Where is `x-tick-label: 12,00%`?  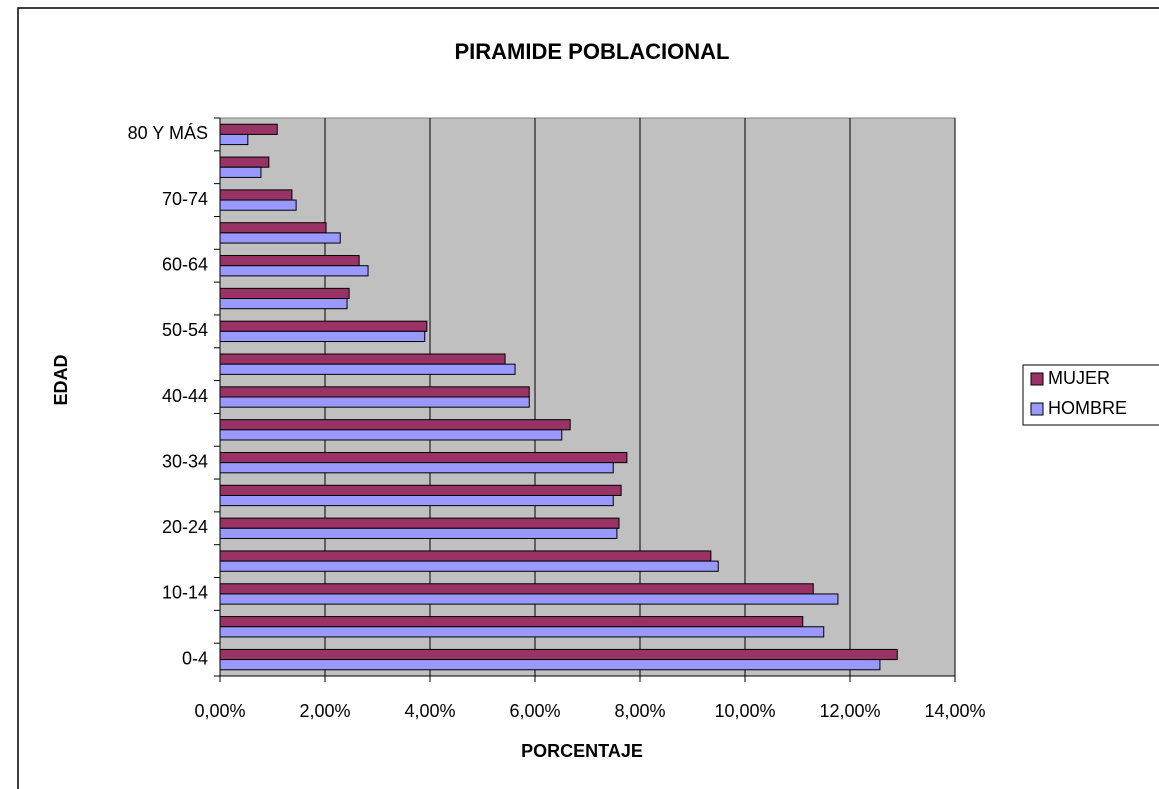
x-tick-label: 12,00% is located at coordinates (849, 711).